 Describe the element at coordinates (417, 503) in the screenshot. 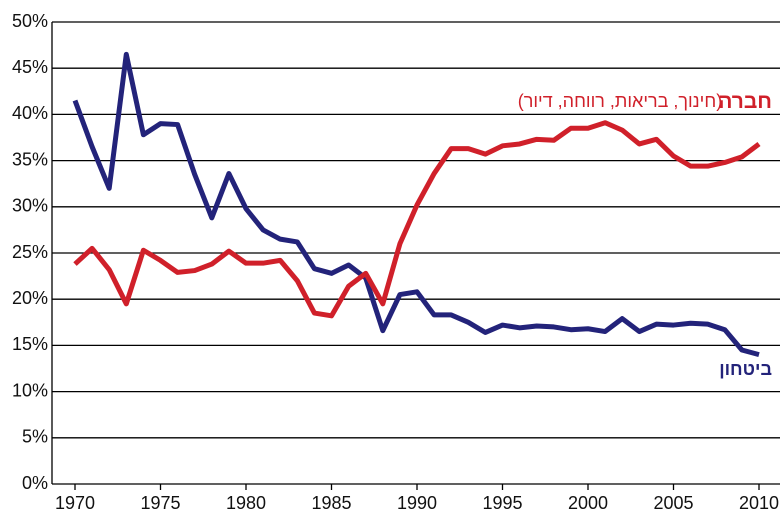

I see `x-tick-label: 1990` at that location.